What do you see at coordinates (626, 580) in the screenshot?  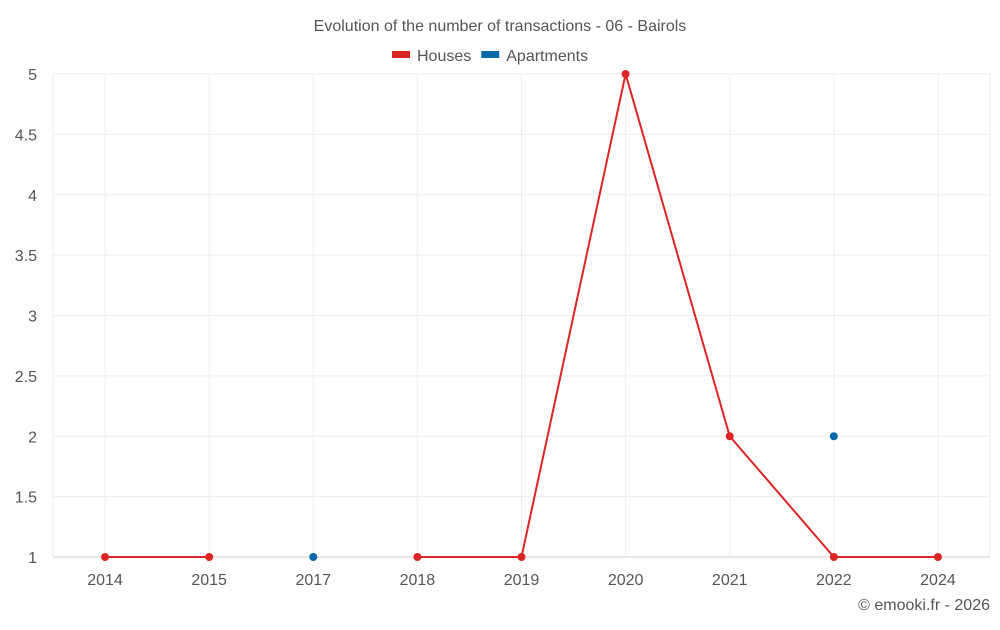 I see `x-tick-label: 2020` at bounding box center [626, 580].